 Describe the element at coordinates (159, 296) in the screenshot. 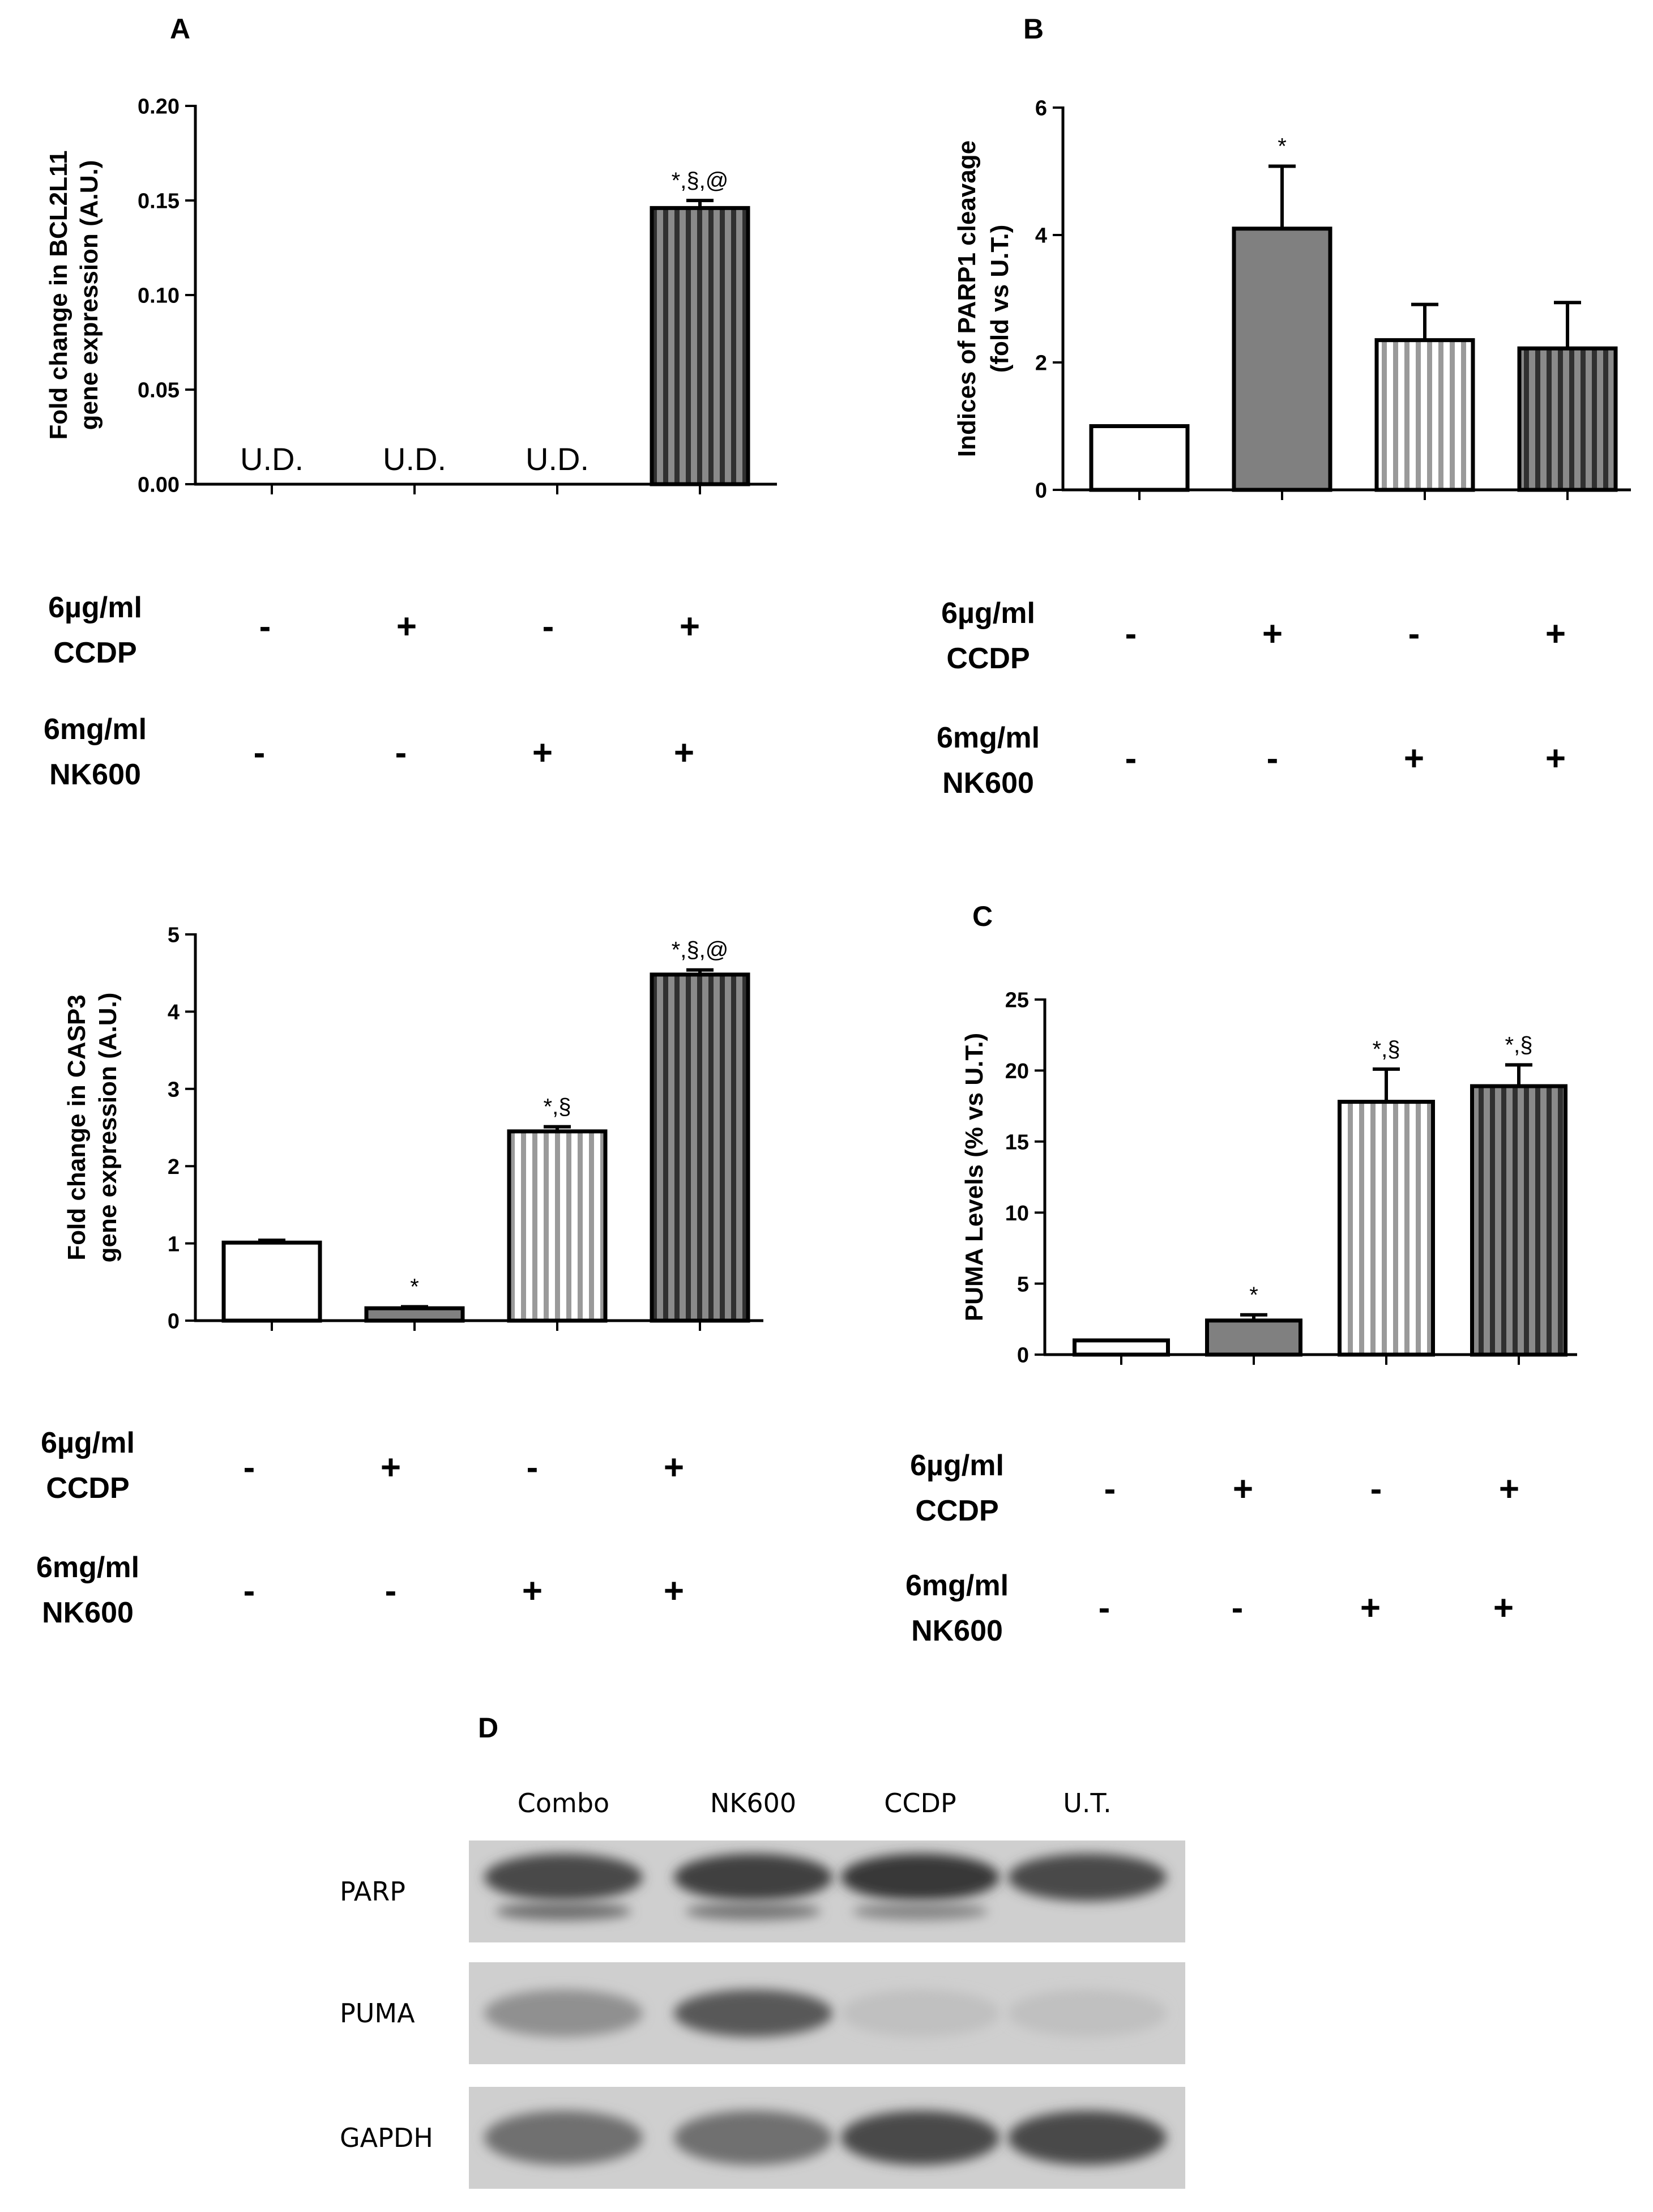

I see `y-tick-label: 0.10` at that location.